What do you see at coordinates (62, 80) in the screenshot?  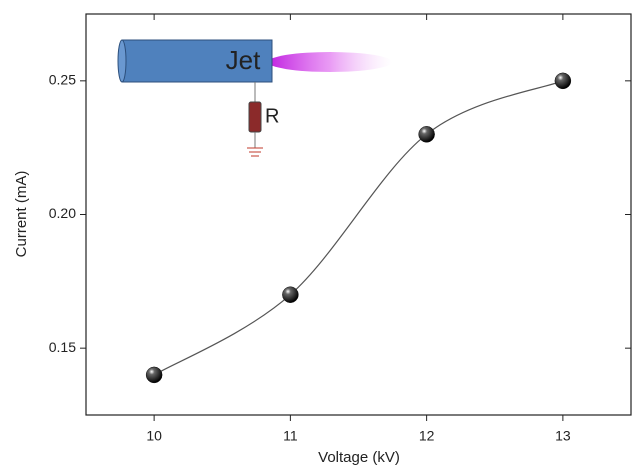 I see `y-tick-label: 0.25` at bounding box center [62, 80].